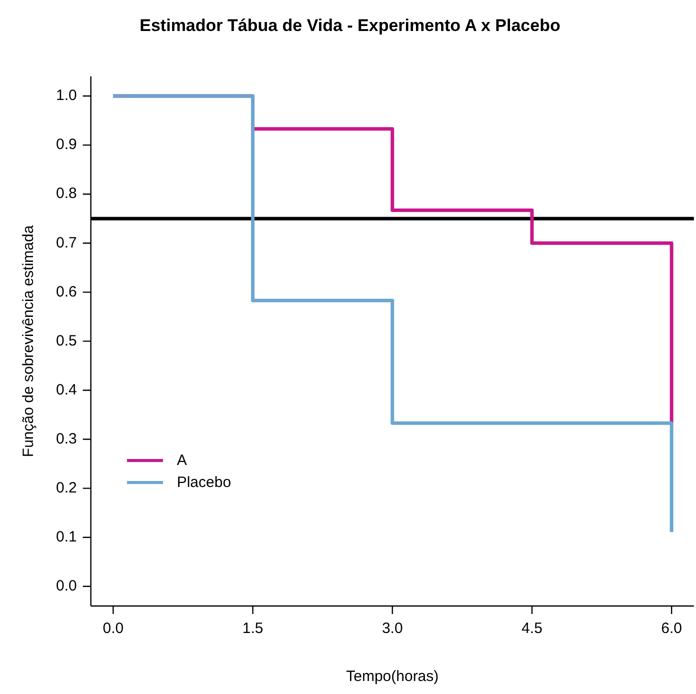 The image size is (696, 694). I want to click on x-tick-label: 4.5, so click(532, 629).